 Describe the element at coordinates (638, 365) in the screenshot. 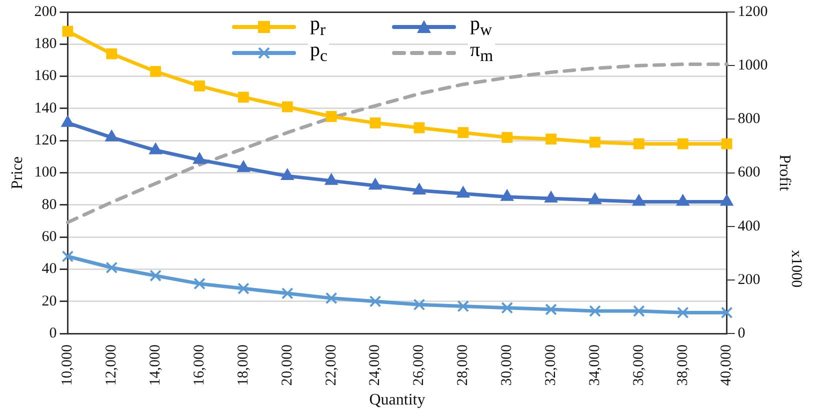

I see `x-tick-label: 36,000` at that location.